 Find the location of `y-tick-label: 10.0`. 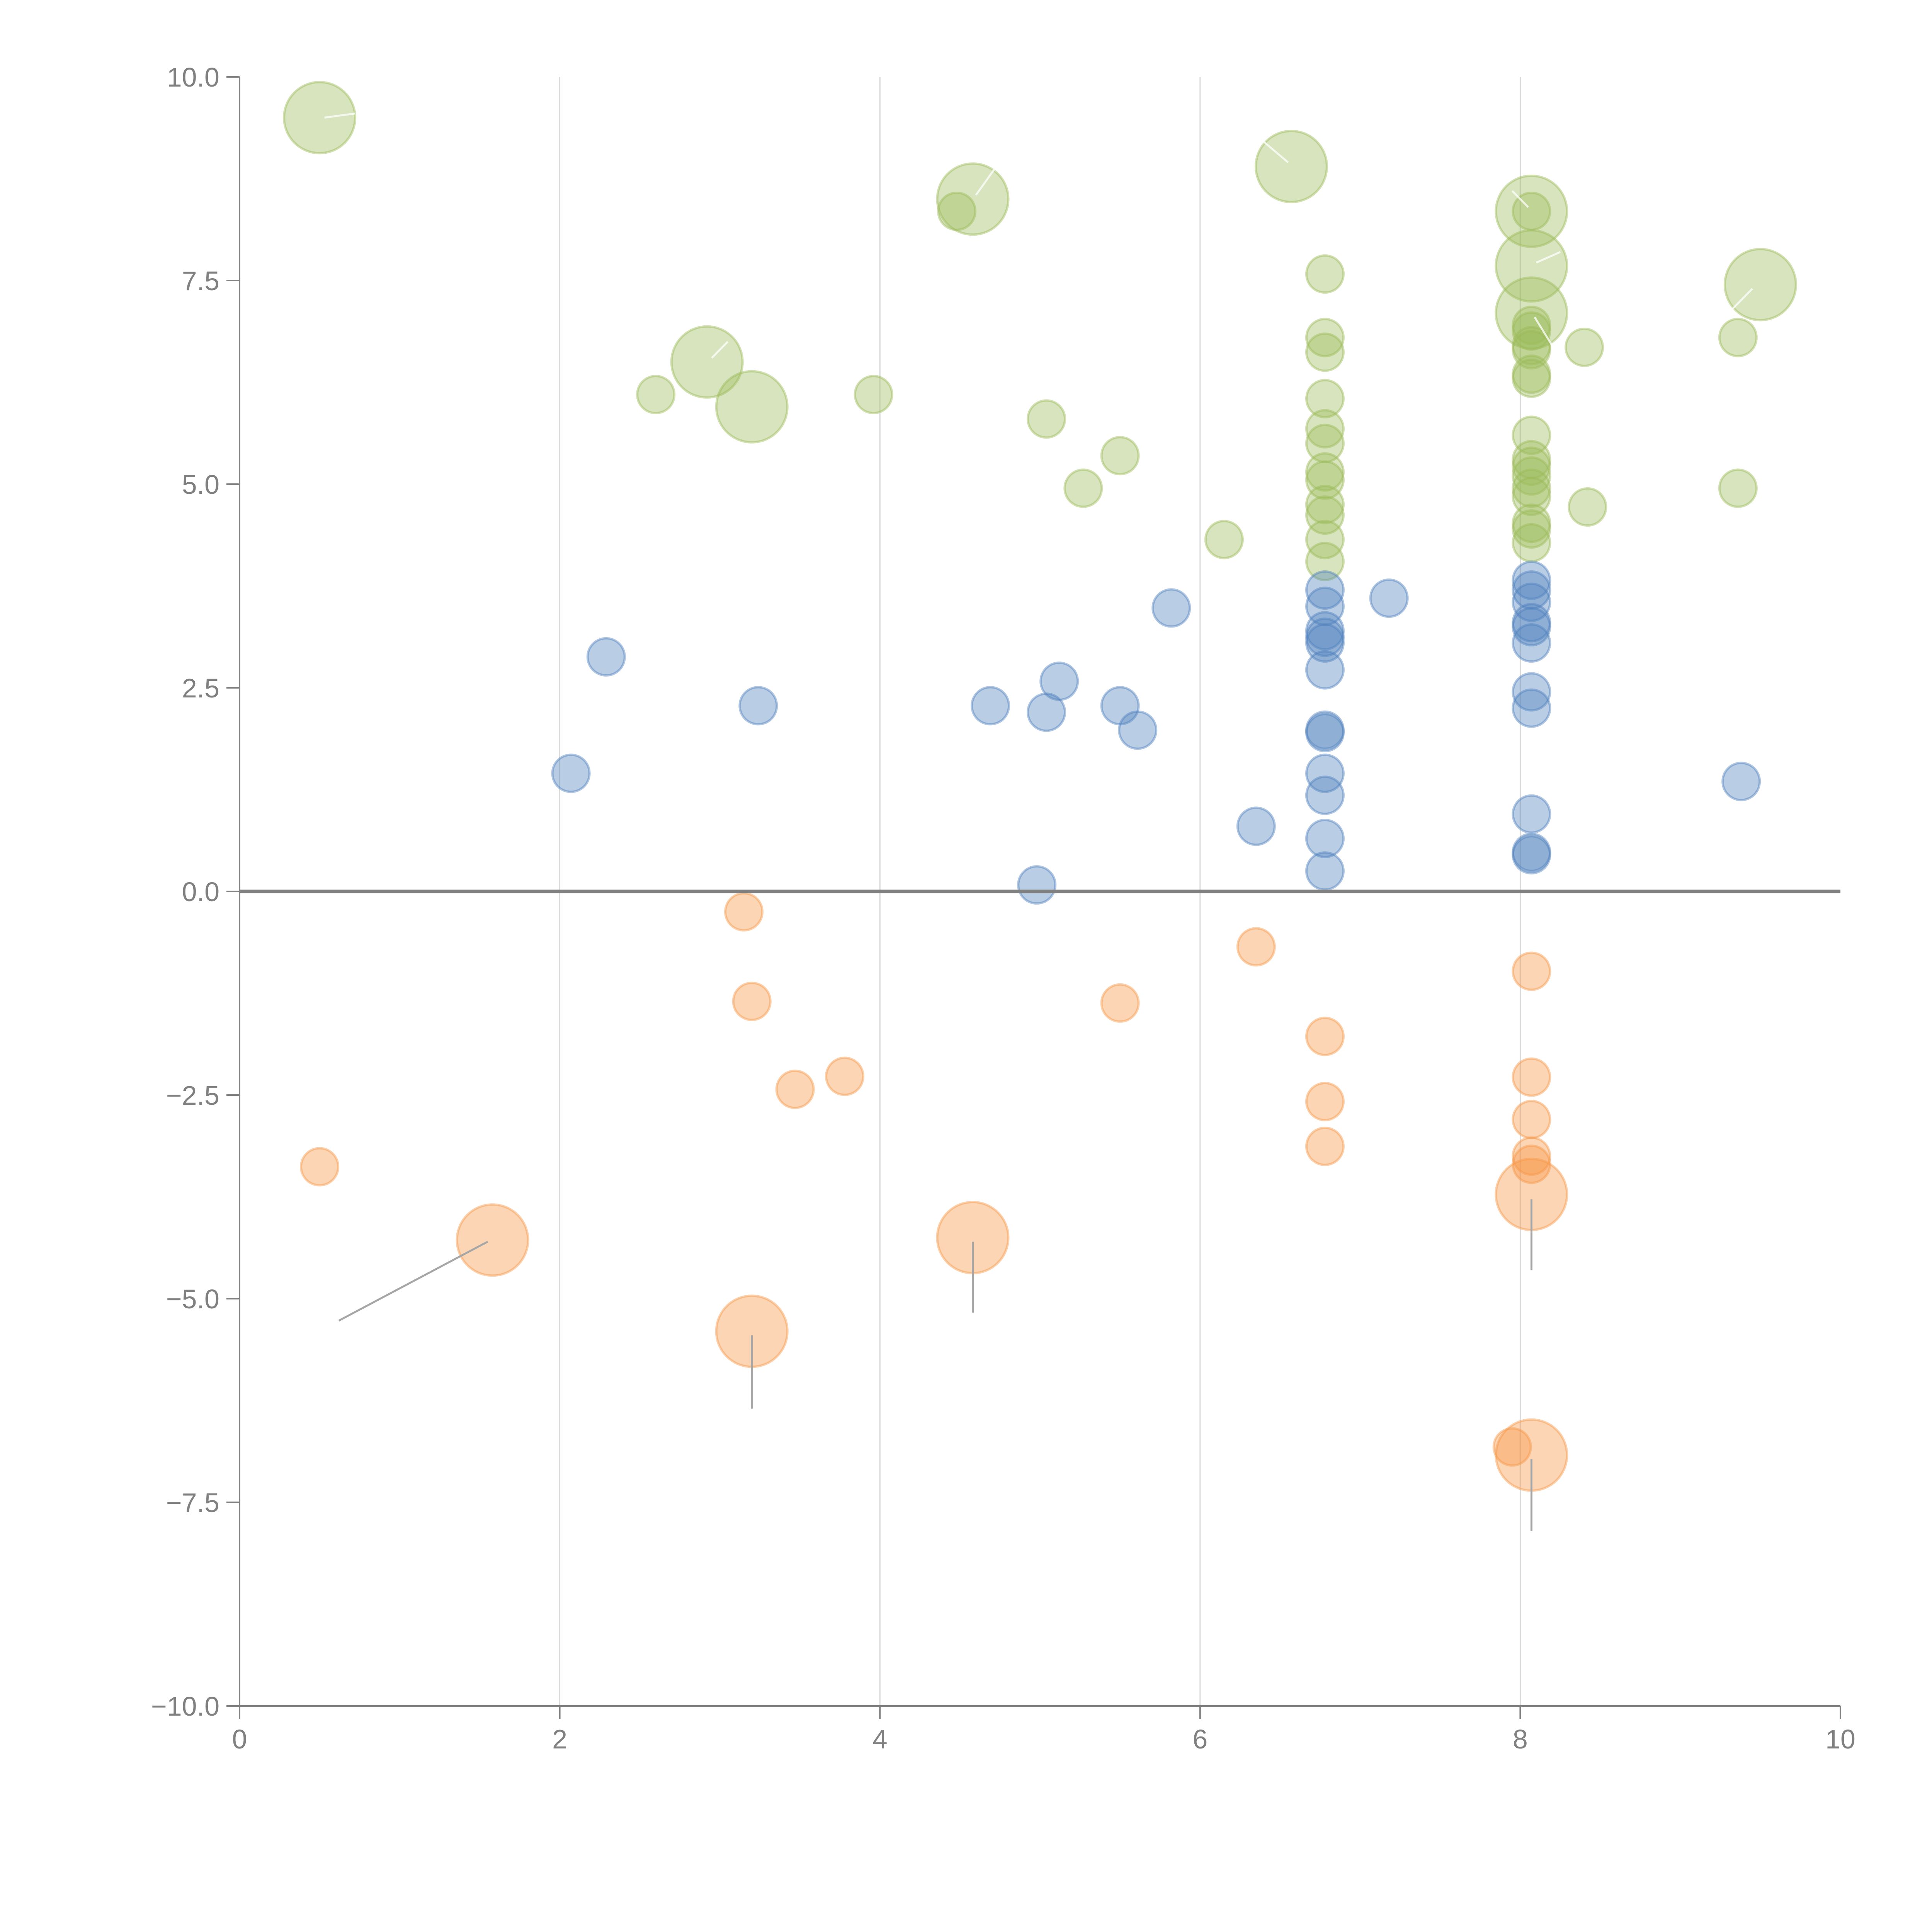

y-tick-label: 10.0 is located at coordinates (193, 77).